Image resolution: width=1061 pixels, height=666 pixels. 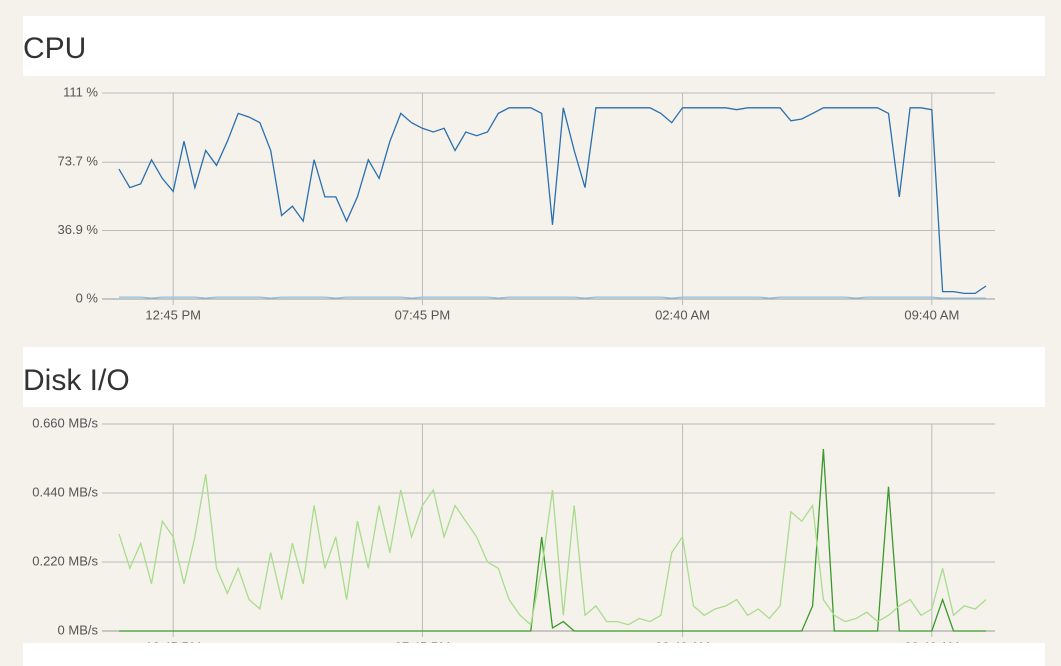 What do you see at coordinates (682, 314) in the screenshot?
I see `x-tick-label: 02:40 AM` at bounding box center [682, 314].